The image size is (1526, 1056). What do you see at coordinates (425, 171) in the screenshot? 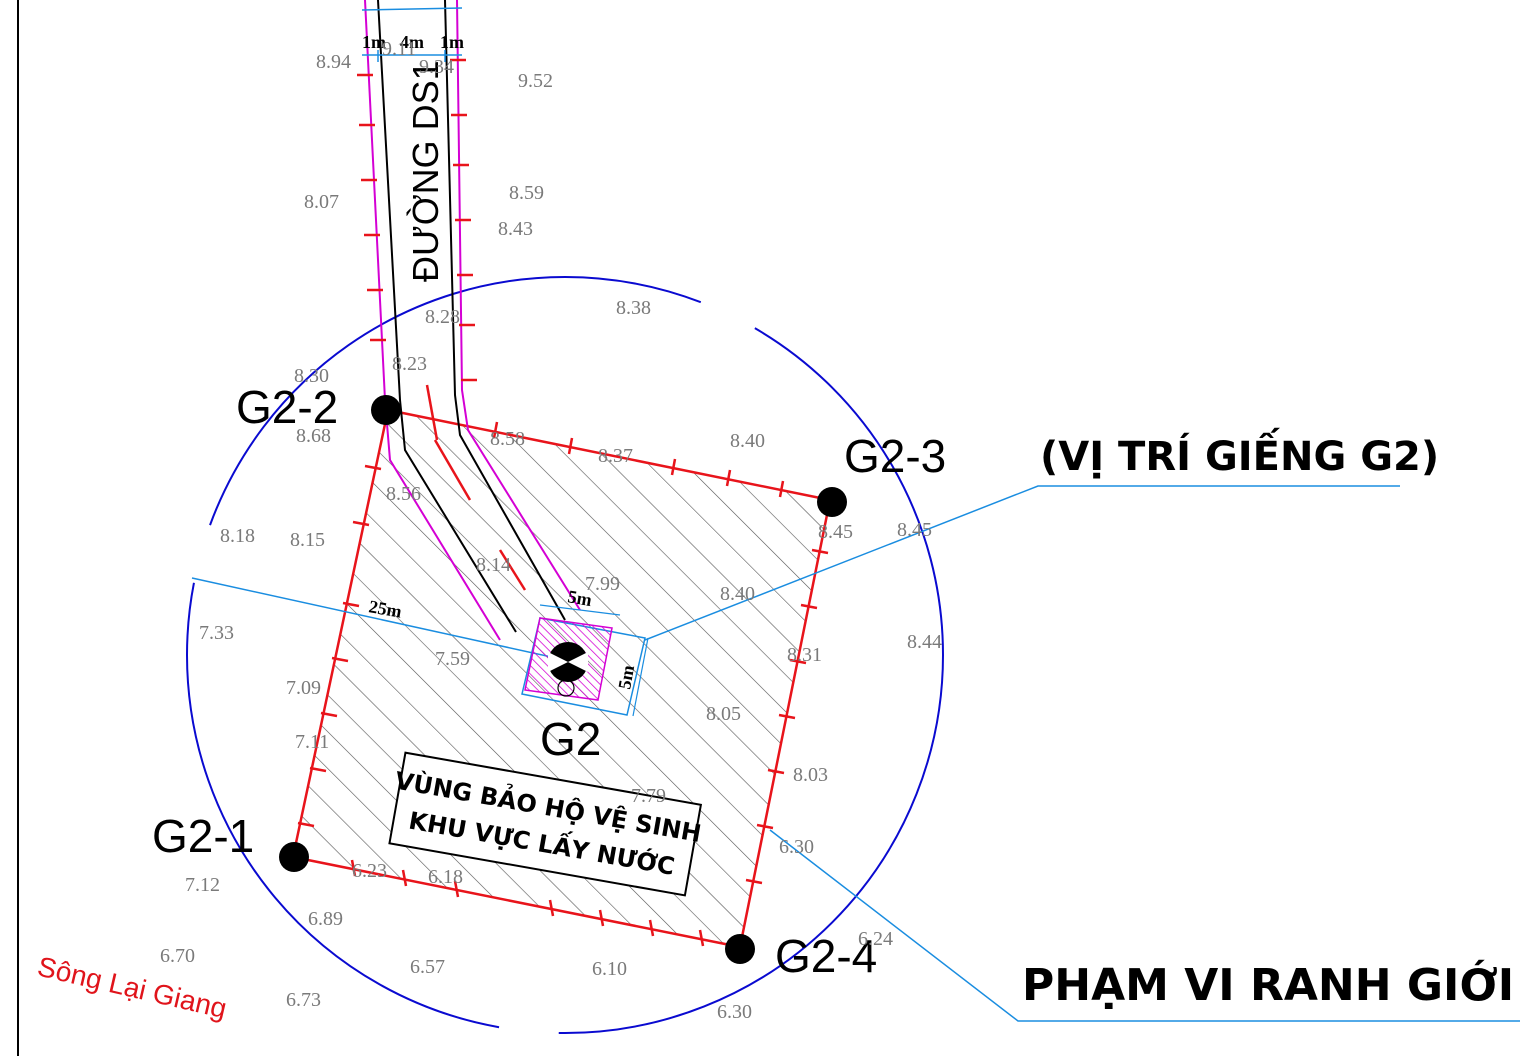
I see `road-label: ĐƯỜNG DS1` at bounding box center [425, 171].